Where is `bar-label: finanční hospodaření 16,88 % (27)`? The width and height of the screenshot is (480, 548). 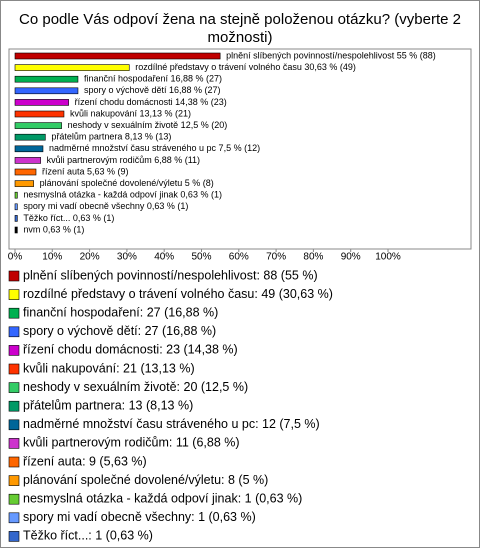 bar-label: finanční hospodaření 16,88 % (27) is located at coordinates (153, 79).